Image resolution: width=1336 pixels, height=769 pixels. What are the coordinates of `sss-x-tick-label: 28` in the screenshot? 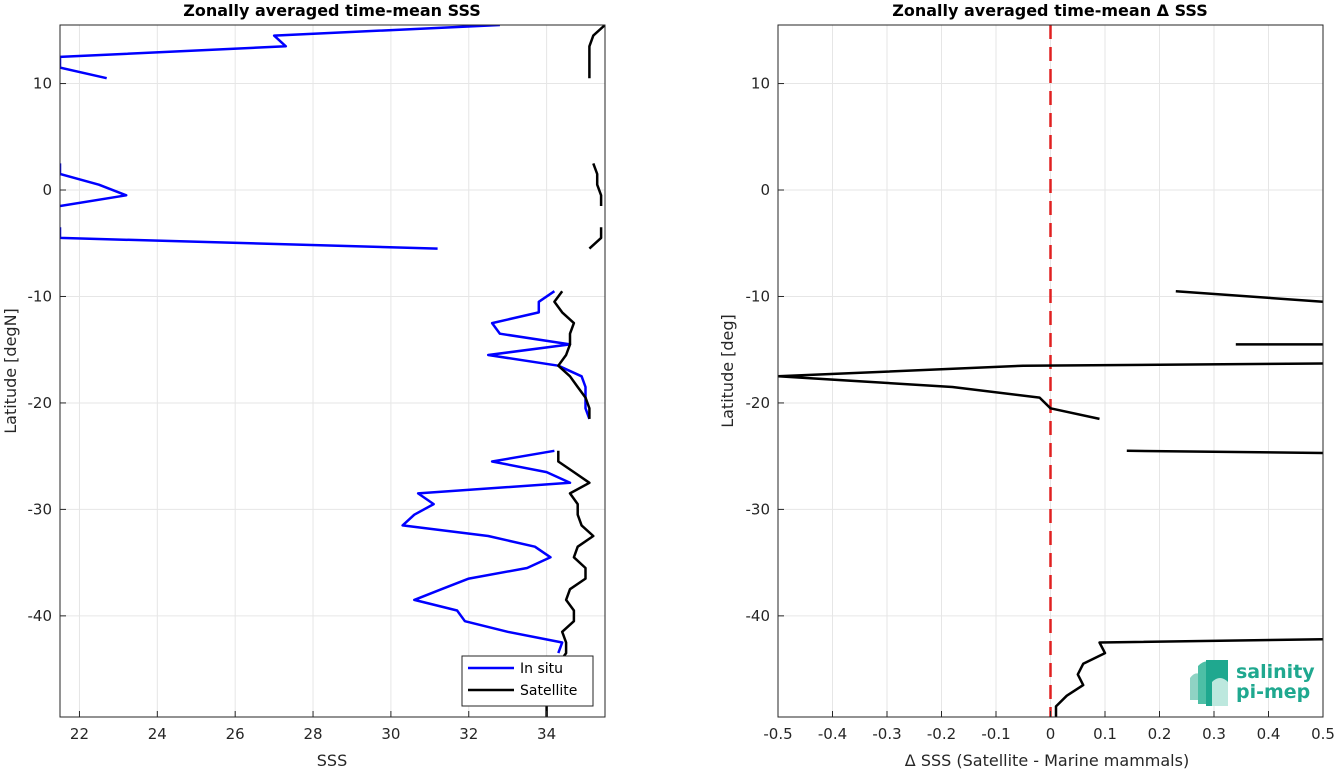 It's located at (312, 734).